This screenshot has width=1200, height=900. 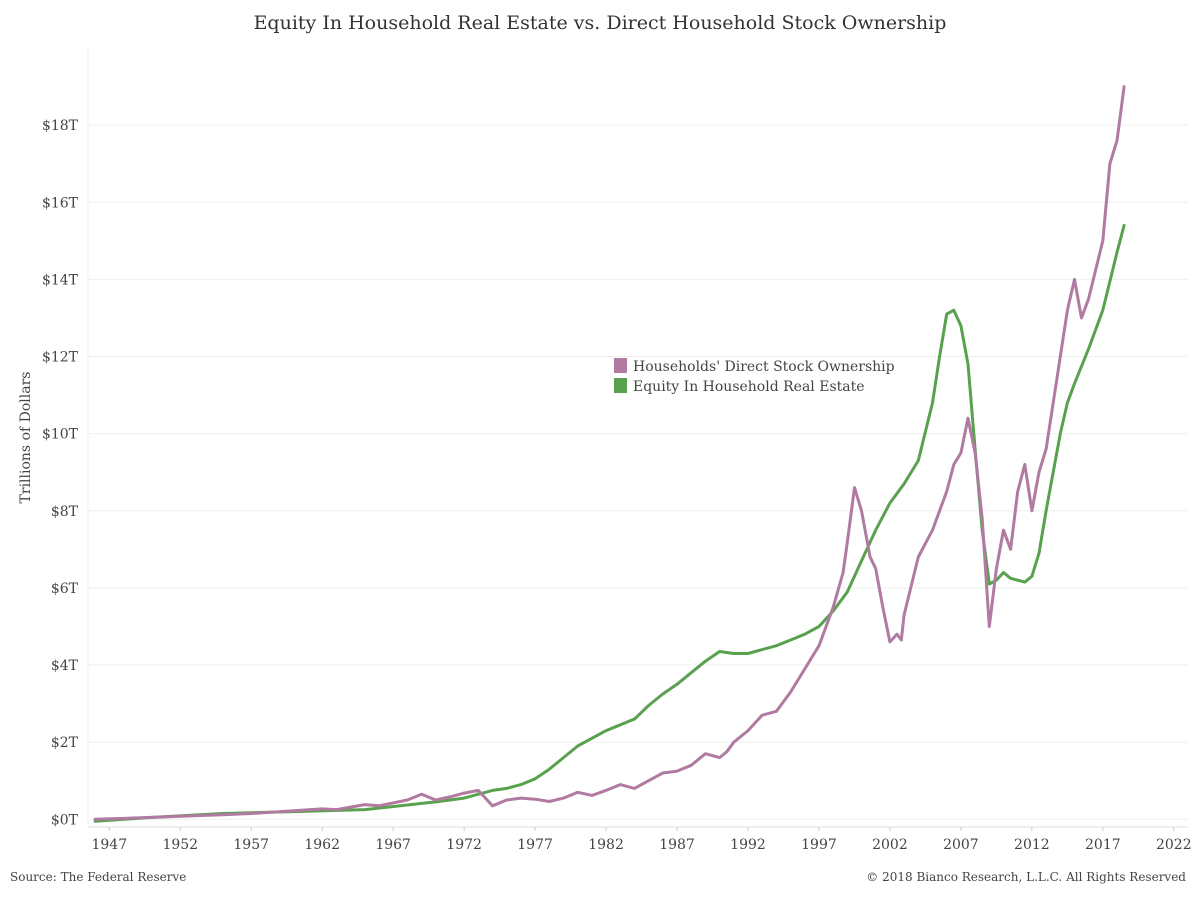 What do you see at coordinates (65, 512) in the screenshot?
I see `y-tick-label: $8T` at bounding box center [65, 512].